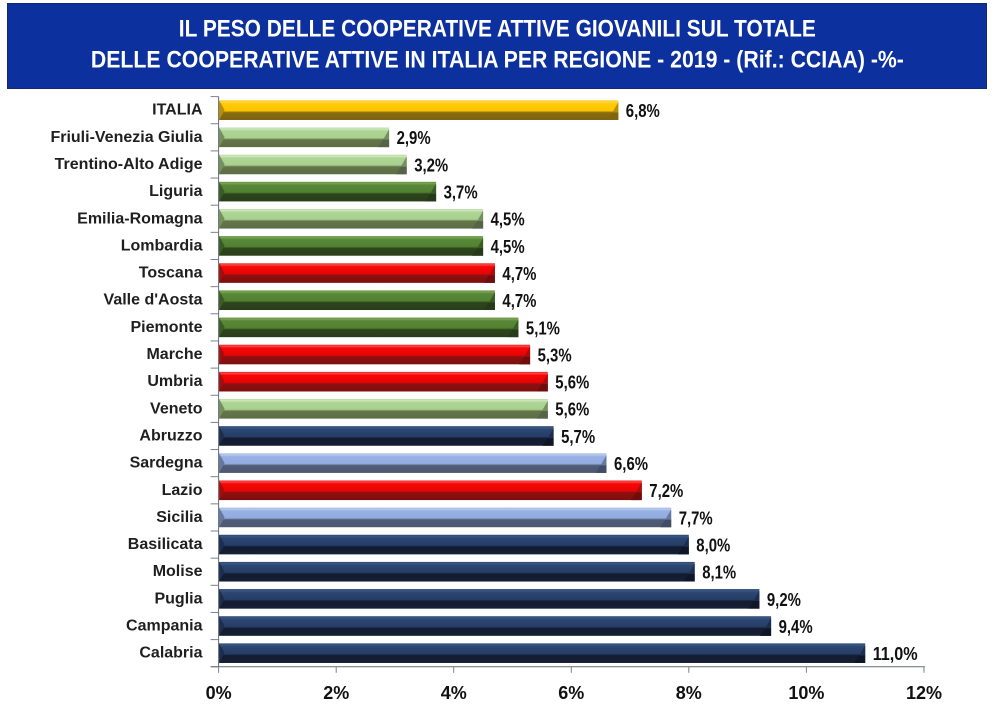  I want to click on svg-text: 7,7%, so click(696, 518).